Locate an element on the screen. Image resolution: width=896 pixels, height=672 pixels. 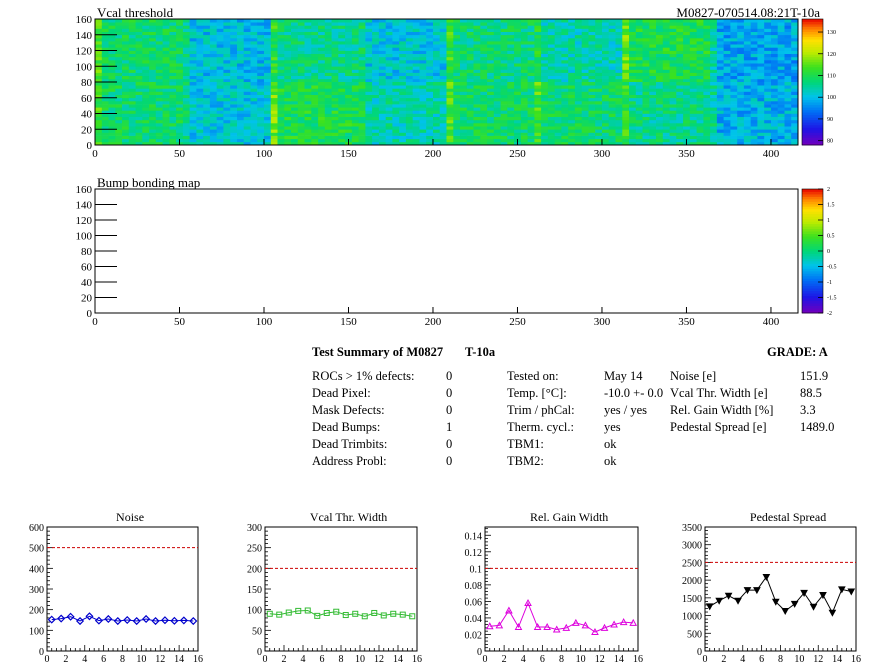
y-tick-label: 0 is located at coordinates (699, 652).